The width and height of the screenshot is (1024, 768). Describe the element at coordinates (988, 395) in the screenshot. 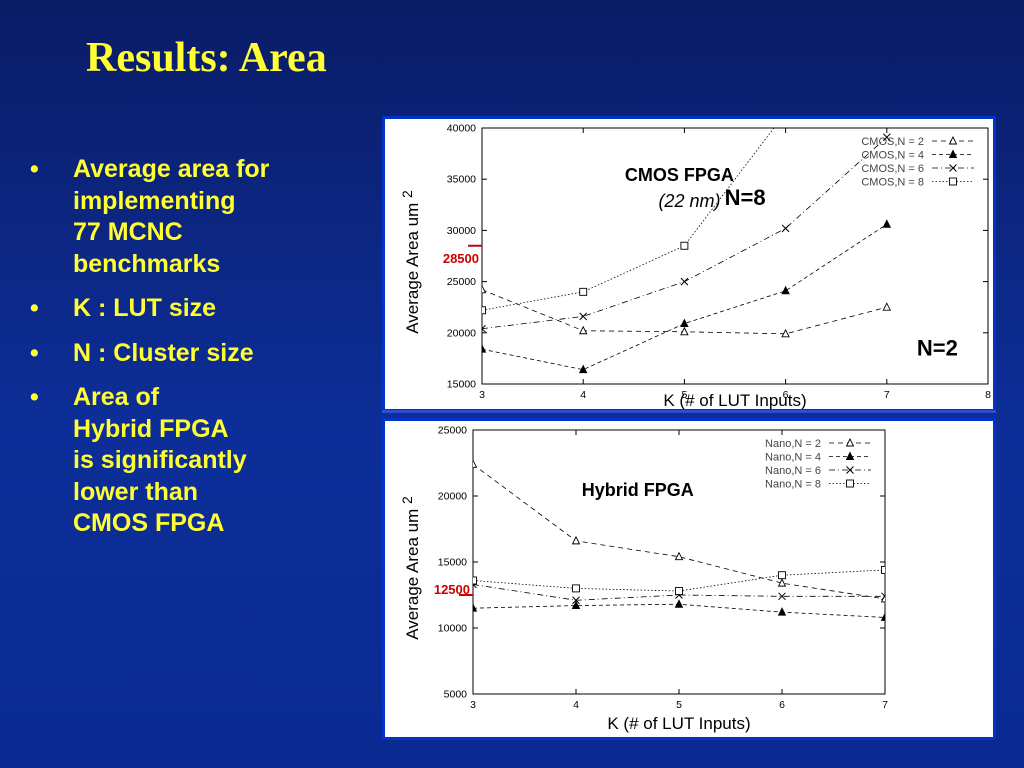

I see `x-tick-label: 8` at that location.